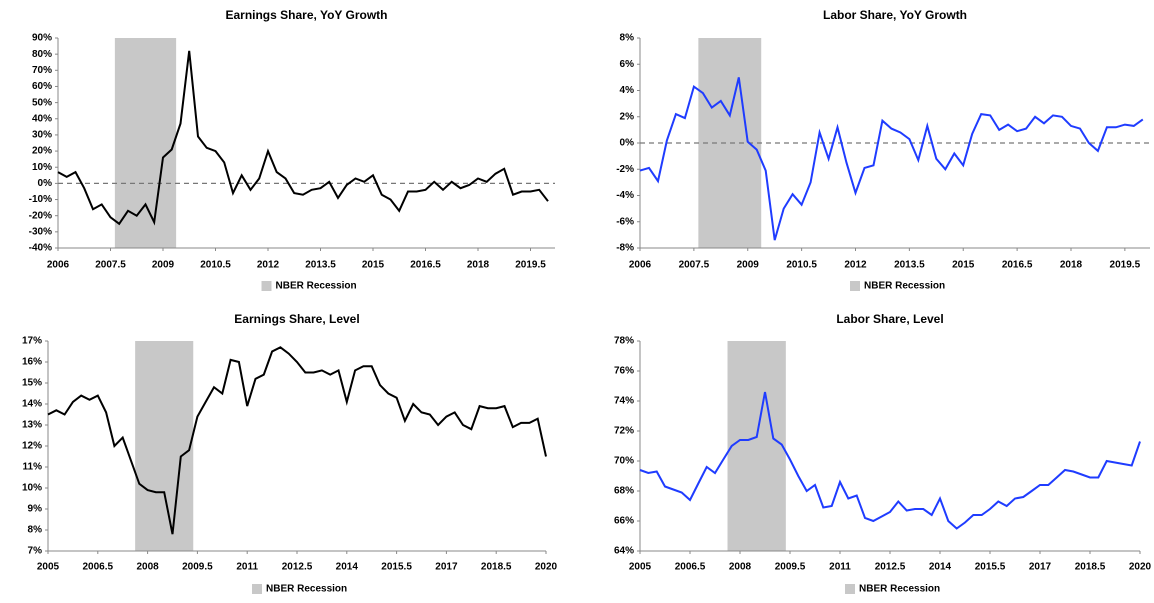 The width and height of the screenshot is (1154, 603). I want to click on y-tick-label: 30%, so click(42, 135).